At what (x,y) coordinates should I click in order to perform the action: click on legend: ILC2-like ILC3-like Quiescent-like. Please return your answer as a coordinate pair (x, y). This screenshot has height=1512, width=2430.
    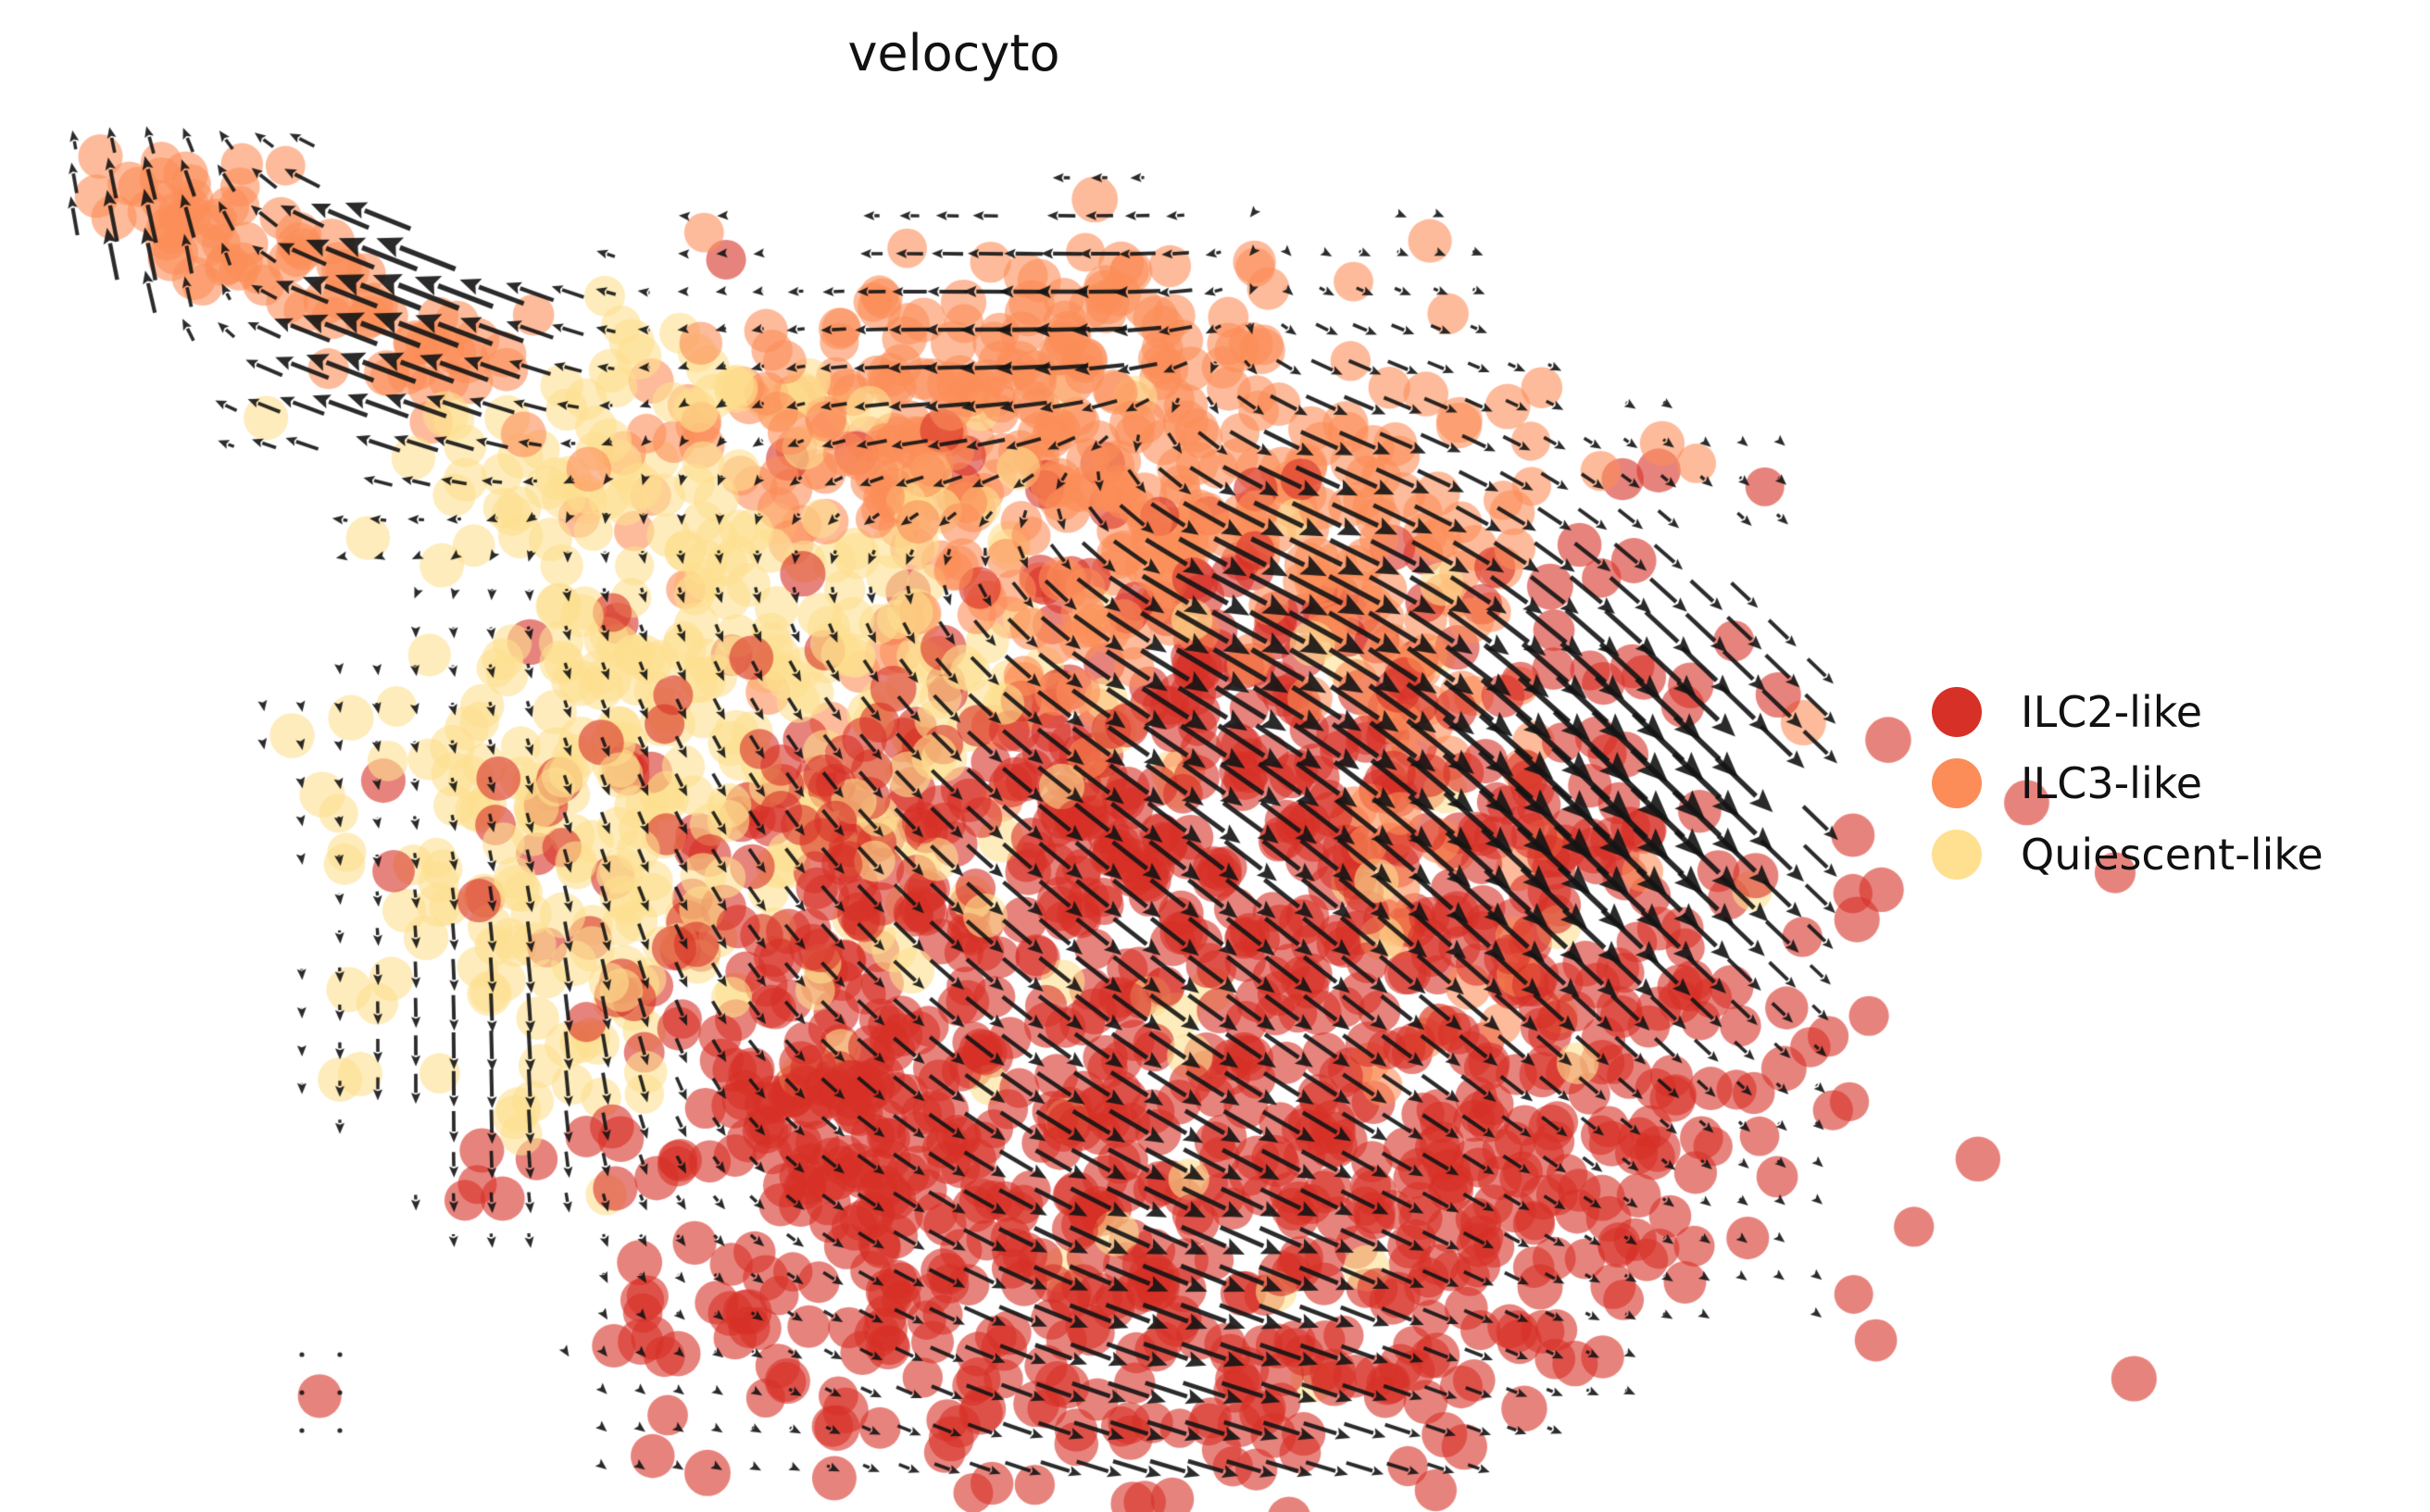
    Looking at the image, I should click on (2128, 783).